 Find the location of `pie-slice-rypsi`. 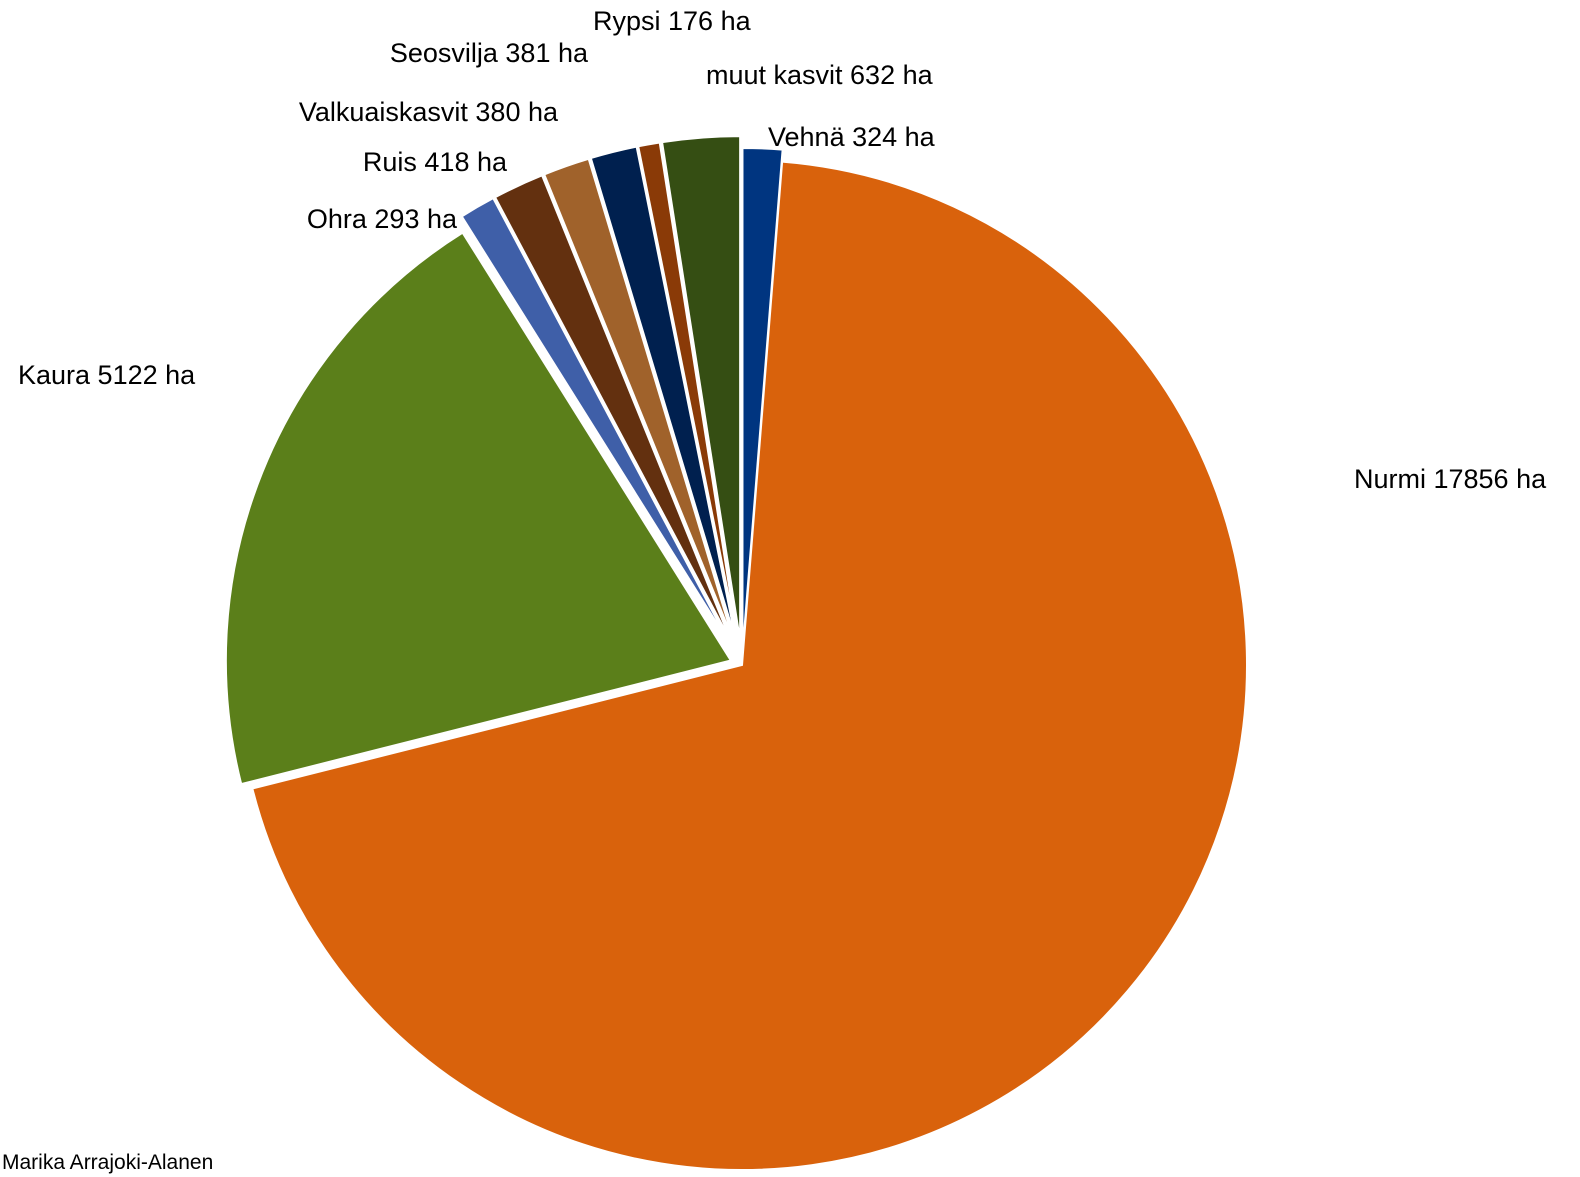

pie-slice-rypsi is located at coordinates (688, 391).